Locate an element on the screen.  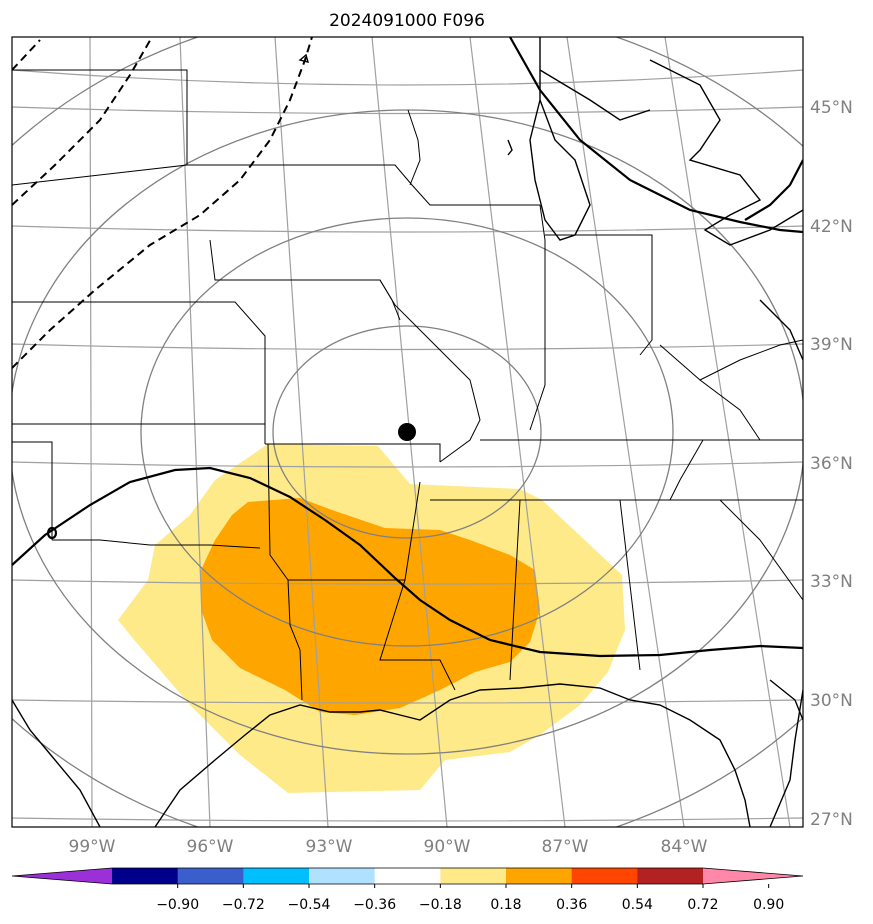
lat-label: 30°N is located at coordinates (831, 701).